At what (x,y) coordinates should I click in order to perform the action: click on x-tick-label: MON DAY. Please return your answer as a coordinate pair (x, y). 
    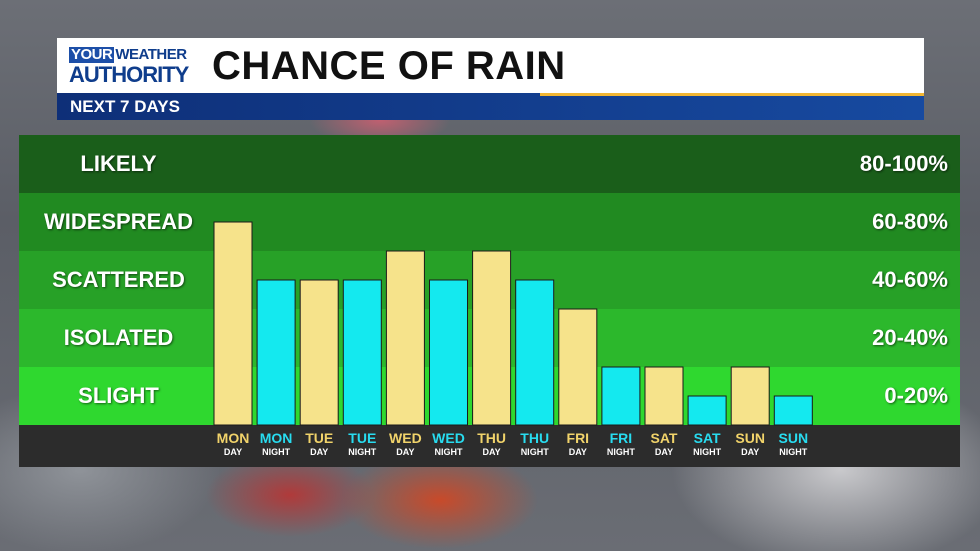
    Looking at the image, I should click on (233, 444).